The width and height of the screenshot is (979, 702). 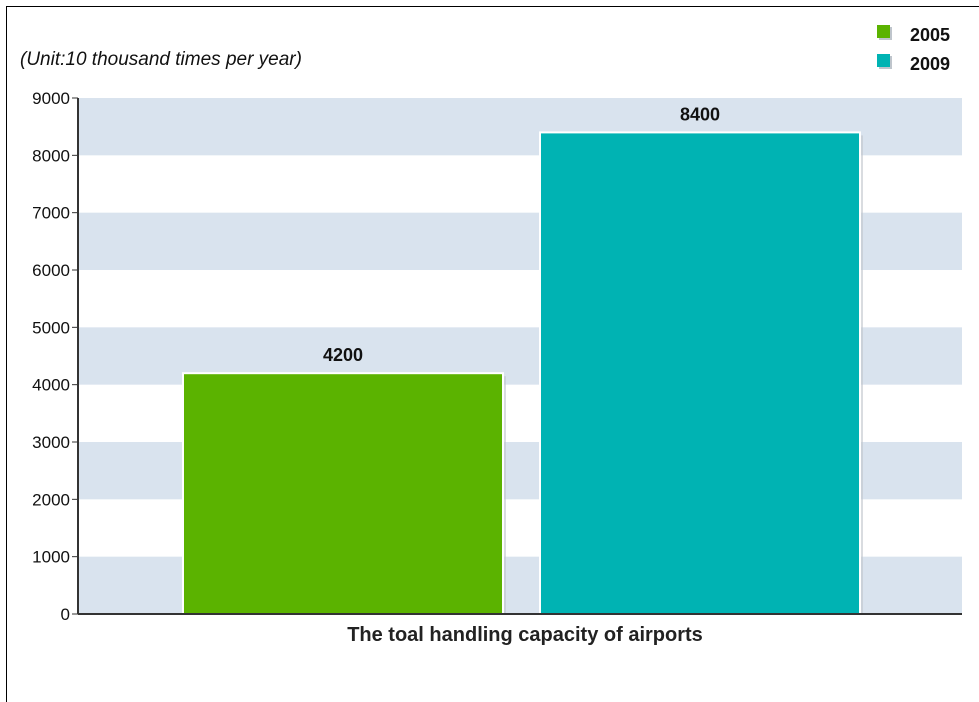 What do you see at coordinates (51, 557) in the screenshot?
I see `y-tick-label: 1000` at bounding box center [51, 557].